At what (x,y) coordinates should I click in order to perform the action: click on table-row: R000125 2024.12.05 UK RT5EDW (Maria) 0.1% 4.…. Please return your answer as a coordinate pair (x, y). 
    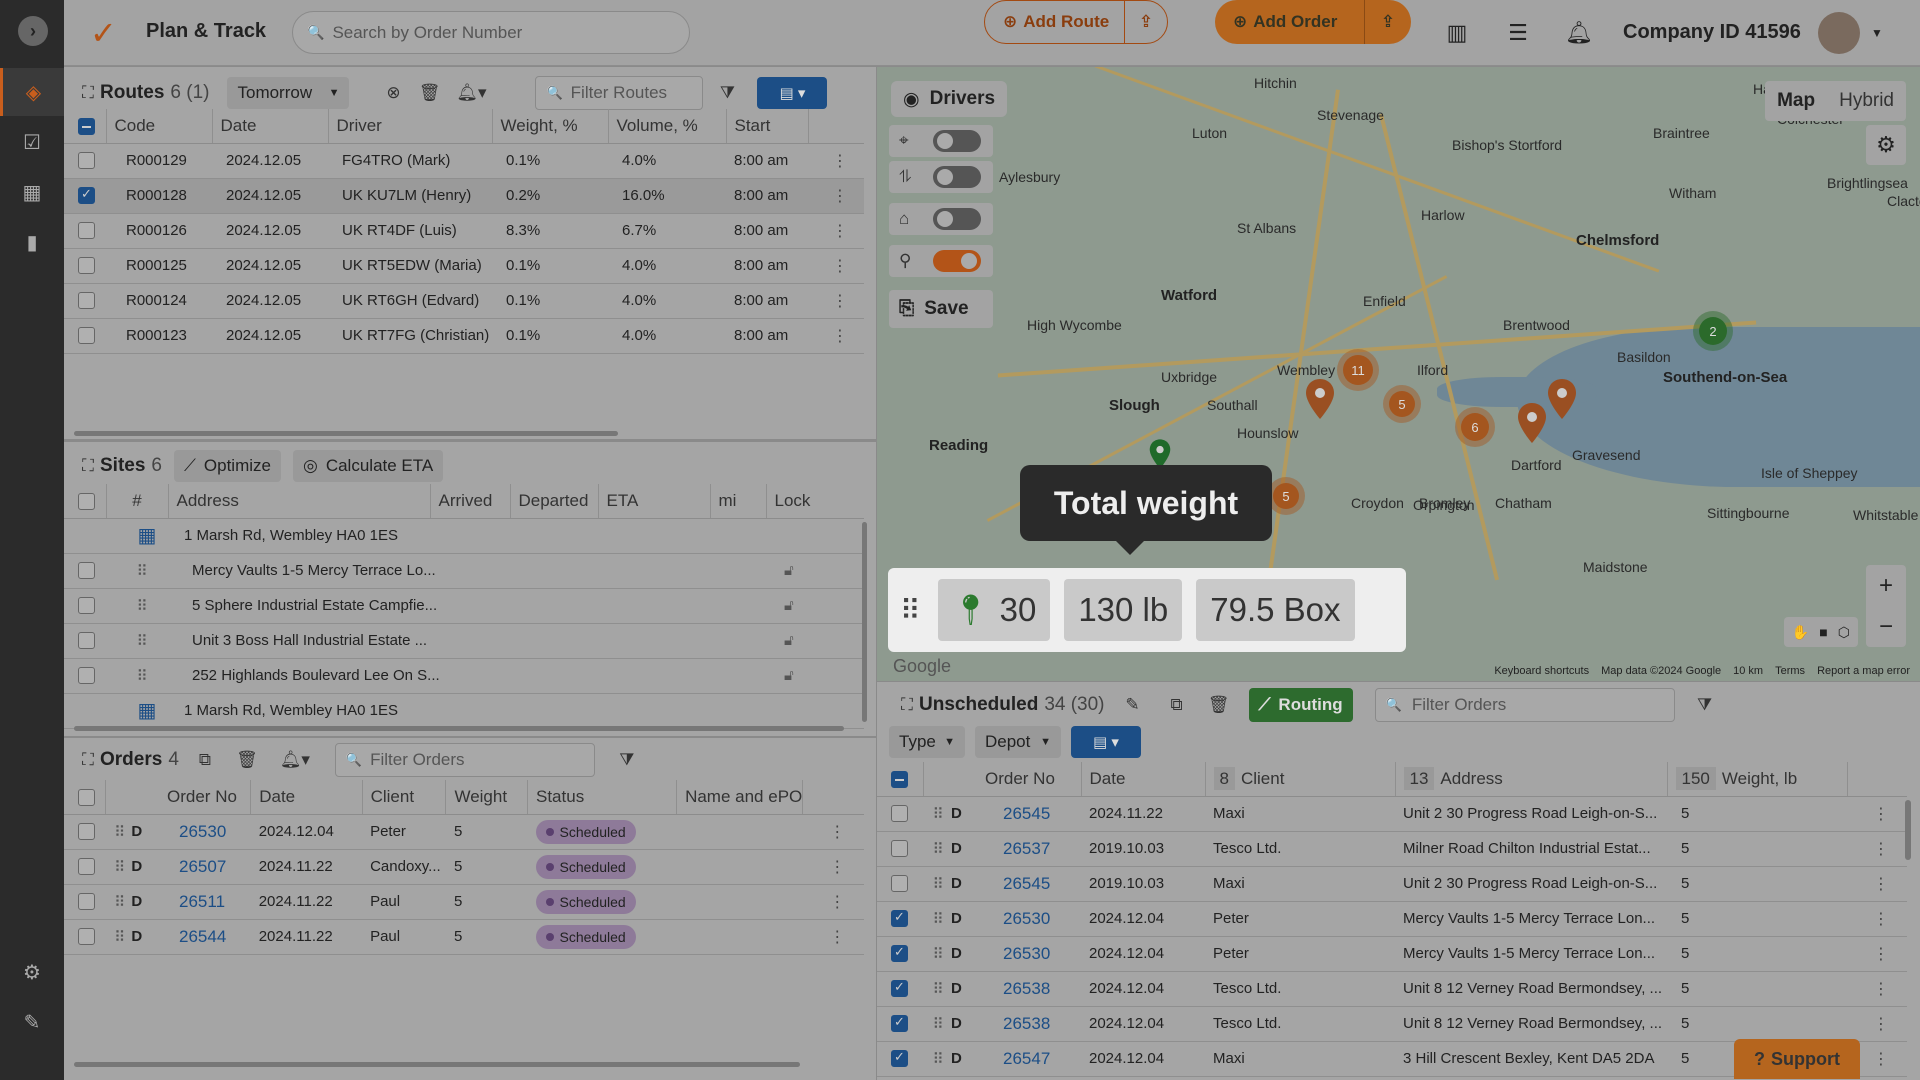
    Looking at the image, I should click on (464, 266).